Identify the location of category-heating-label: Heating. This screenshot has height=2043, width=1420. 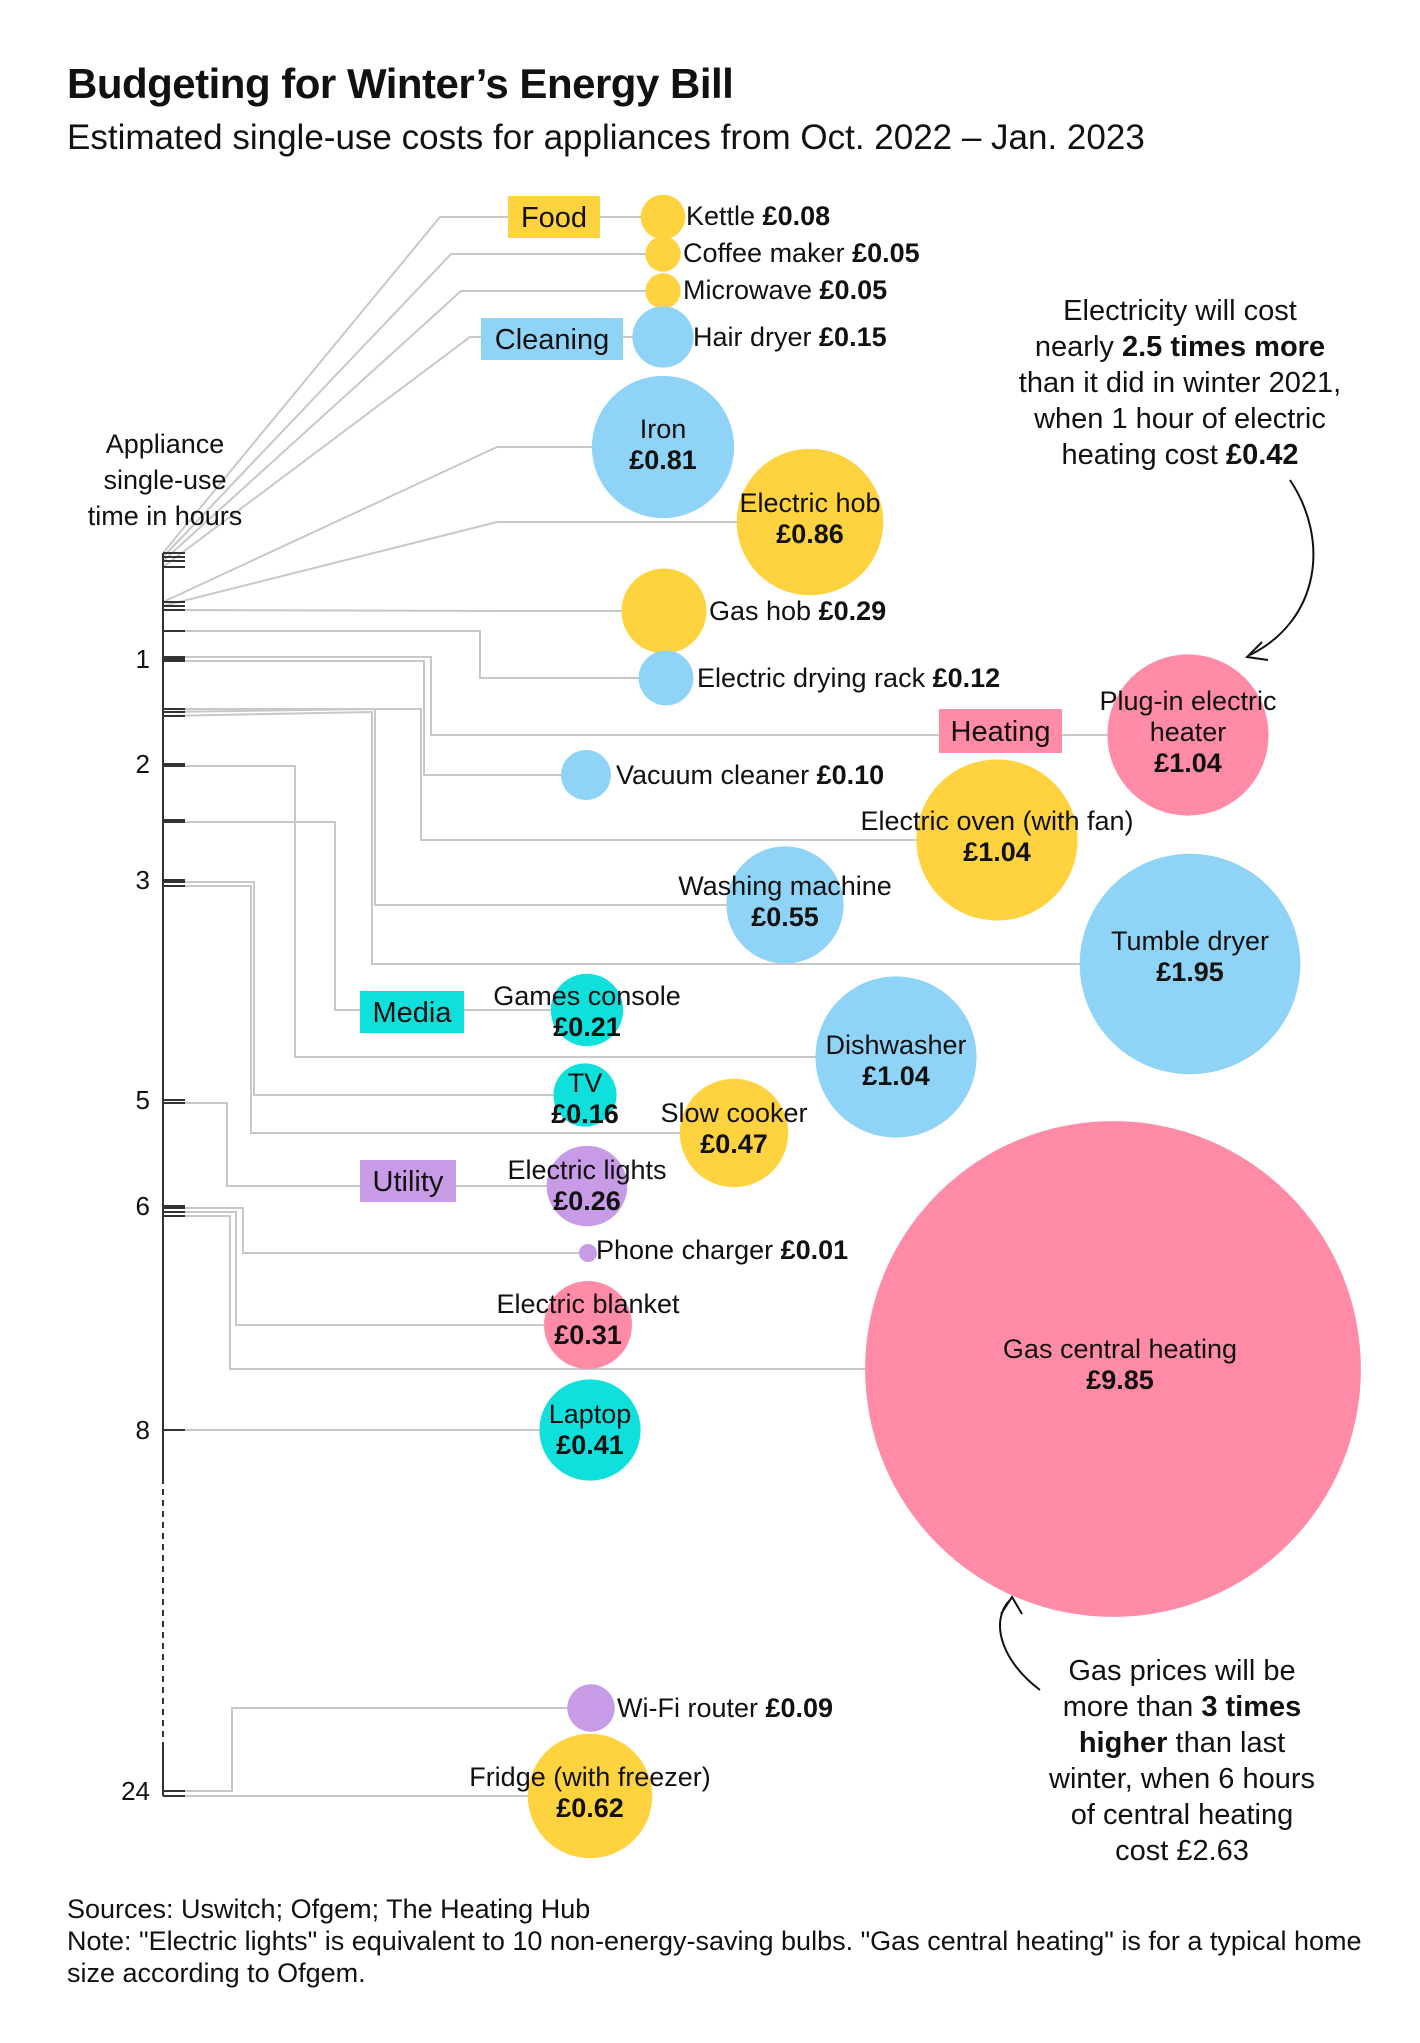
(1001, 732).